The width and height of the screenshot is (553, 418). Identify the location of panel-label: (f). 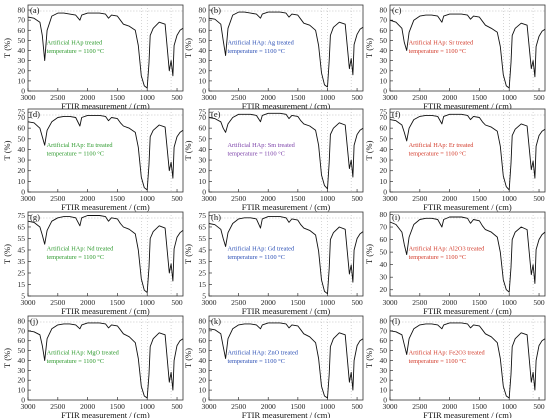
(396, 114).